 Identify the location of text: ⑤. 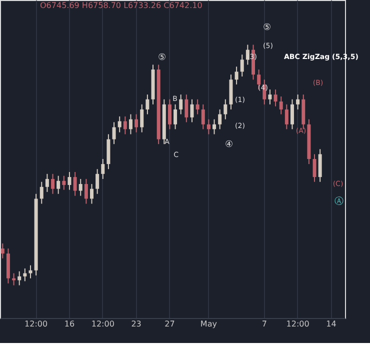
(267, 28).